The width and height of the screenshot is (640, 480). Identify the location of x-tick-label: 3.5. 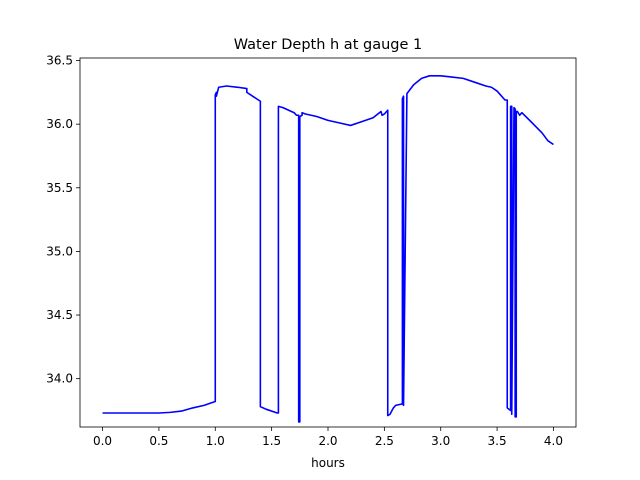
(497, 441).